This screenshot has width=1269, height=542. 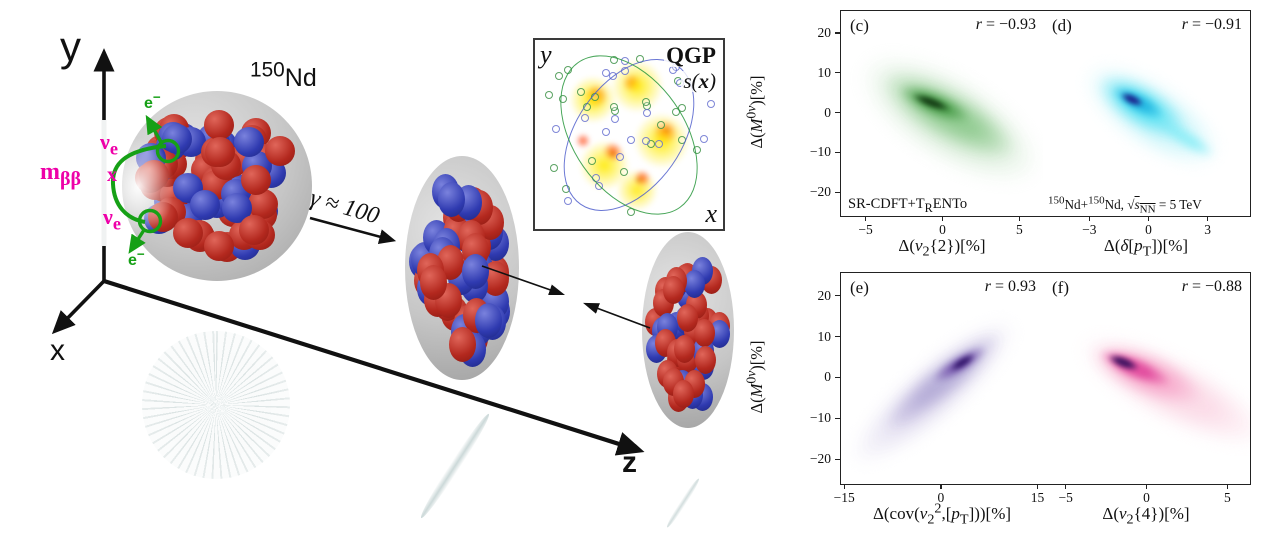 I want to click on z-axis-label: z, so click(x=629, y=462).